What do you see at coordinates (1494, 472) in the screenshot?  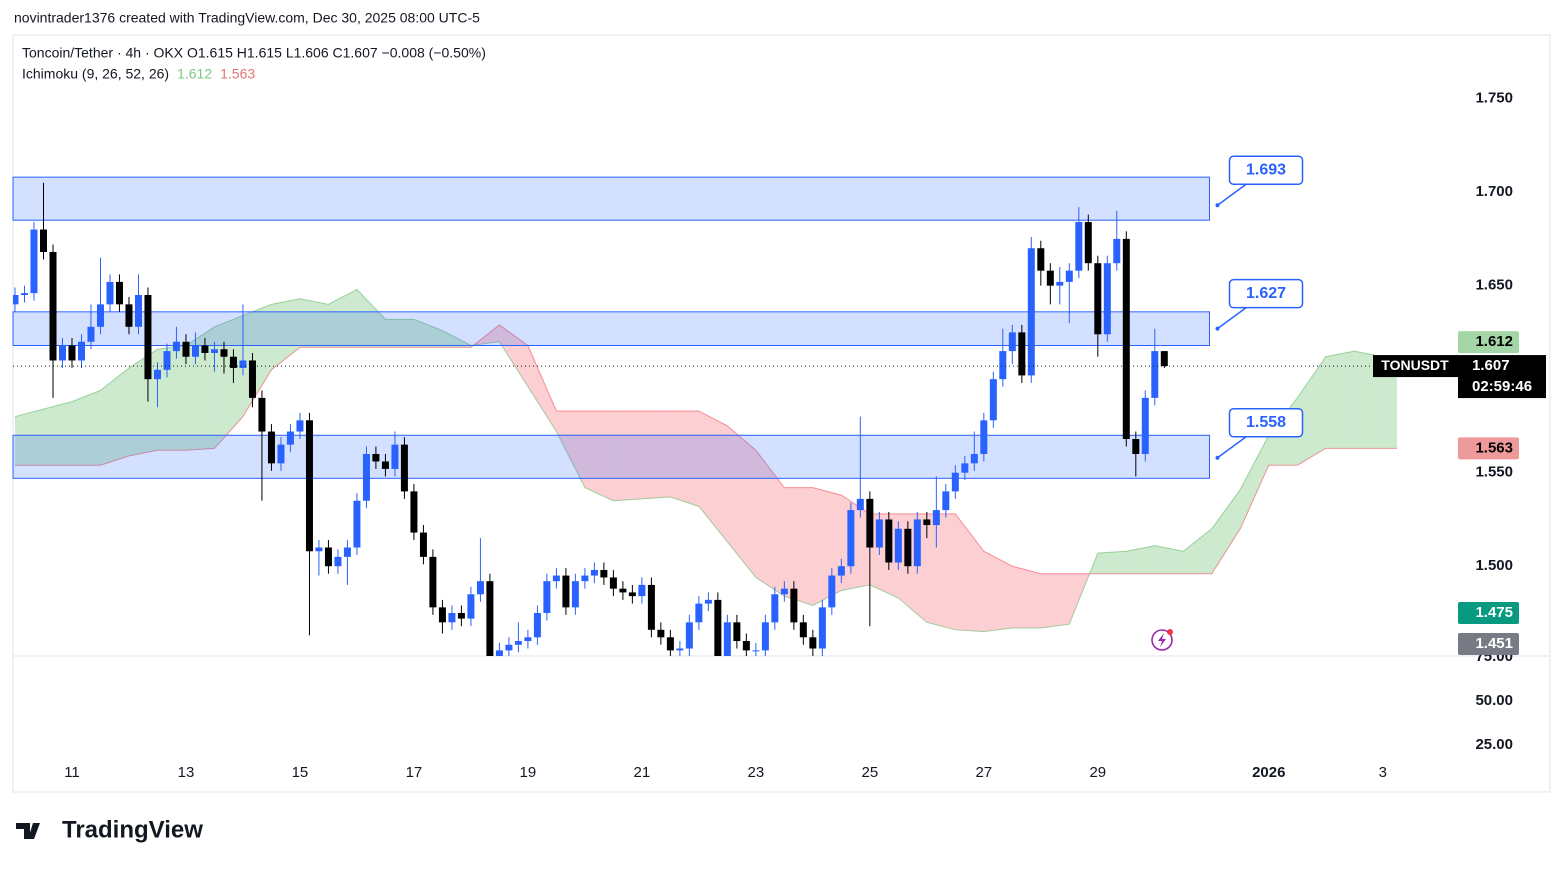 I see `y-tick-label: 1.550` at bounding box center [1494, 472].